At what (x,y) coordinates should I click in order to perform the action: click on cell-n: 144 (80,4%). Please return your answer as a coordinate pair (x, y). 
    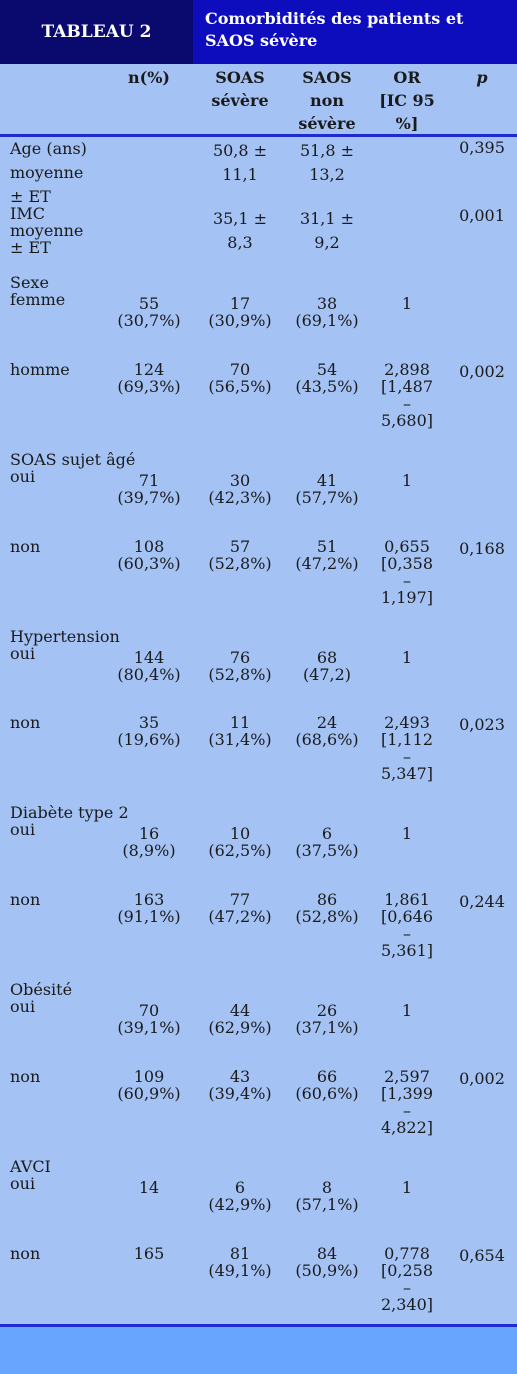
    Looking at the image, I should click on (149, 666).